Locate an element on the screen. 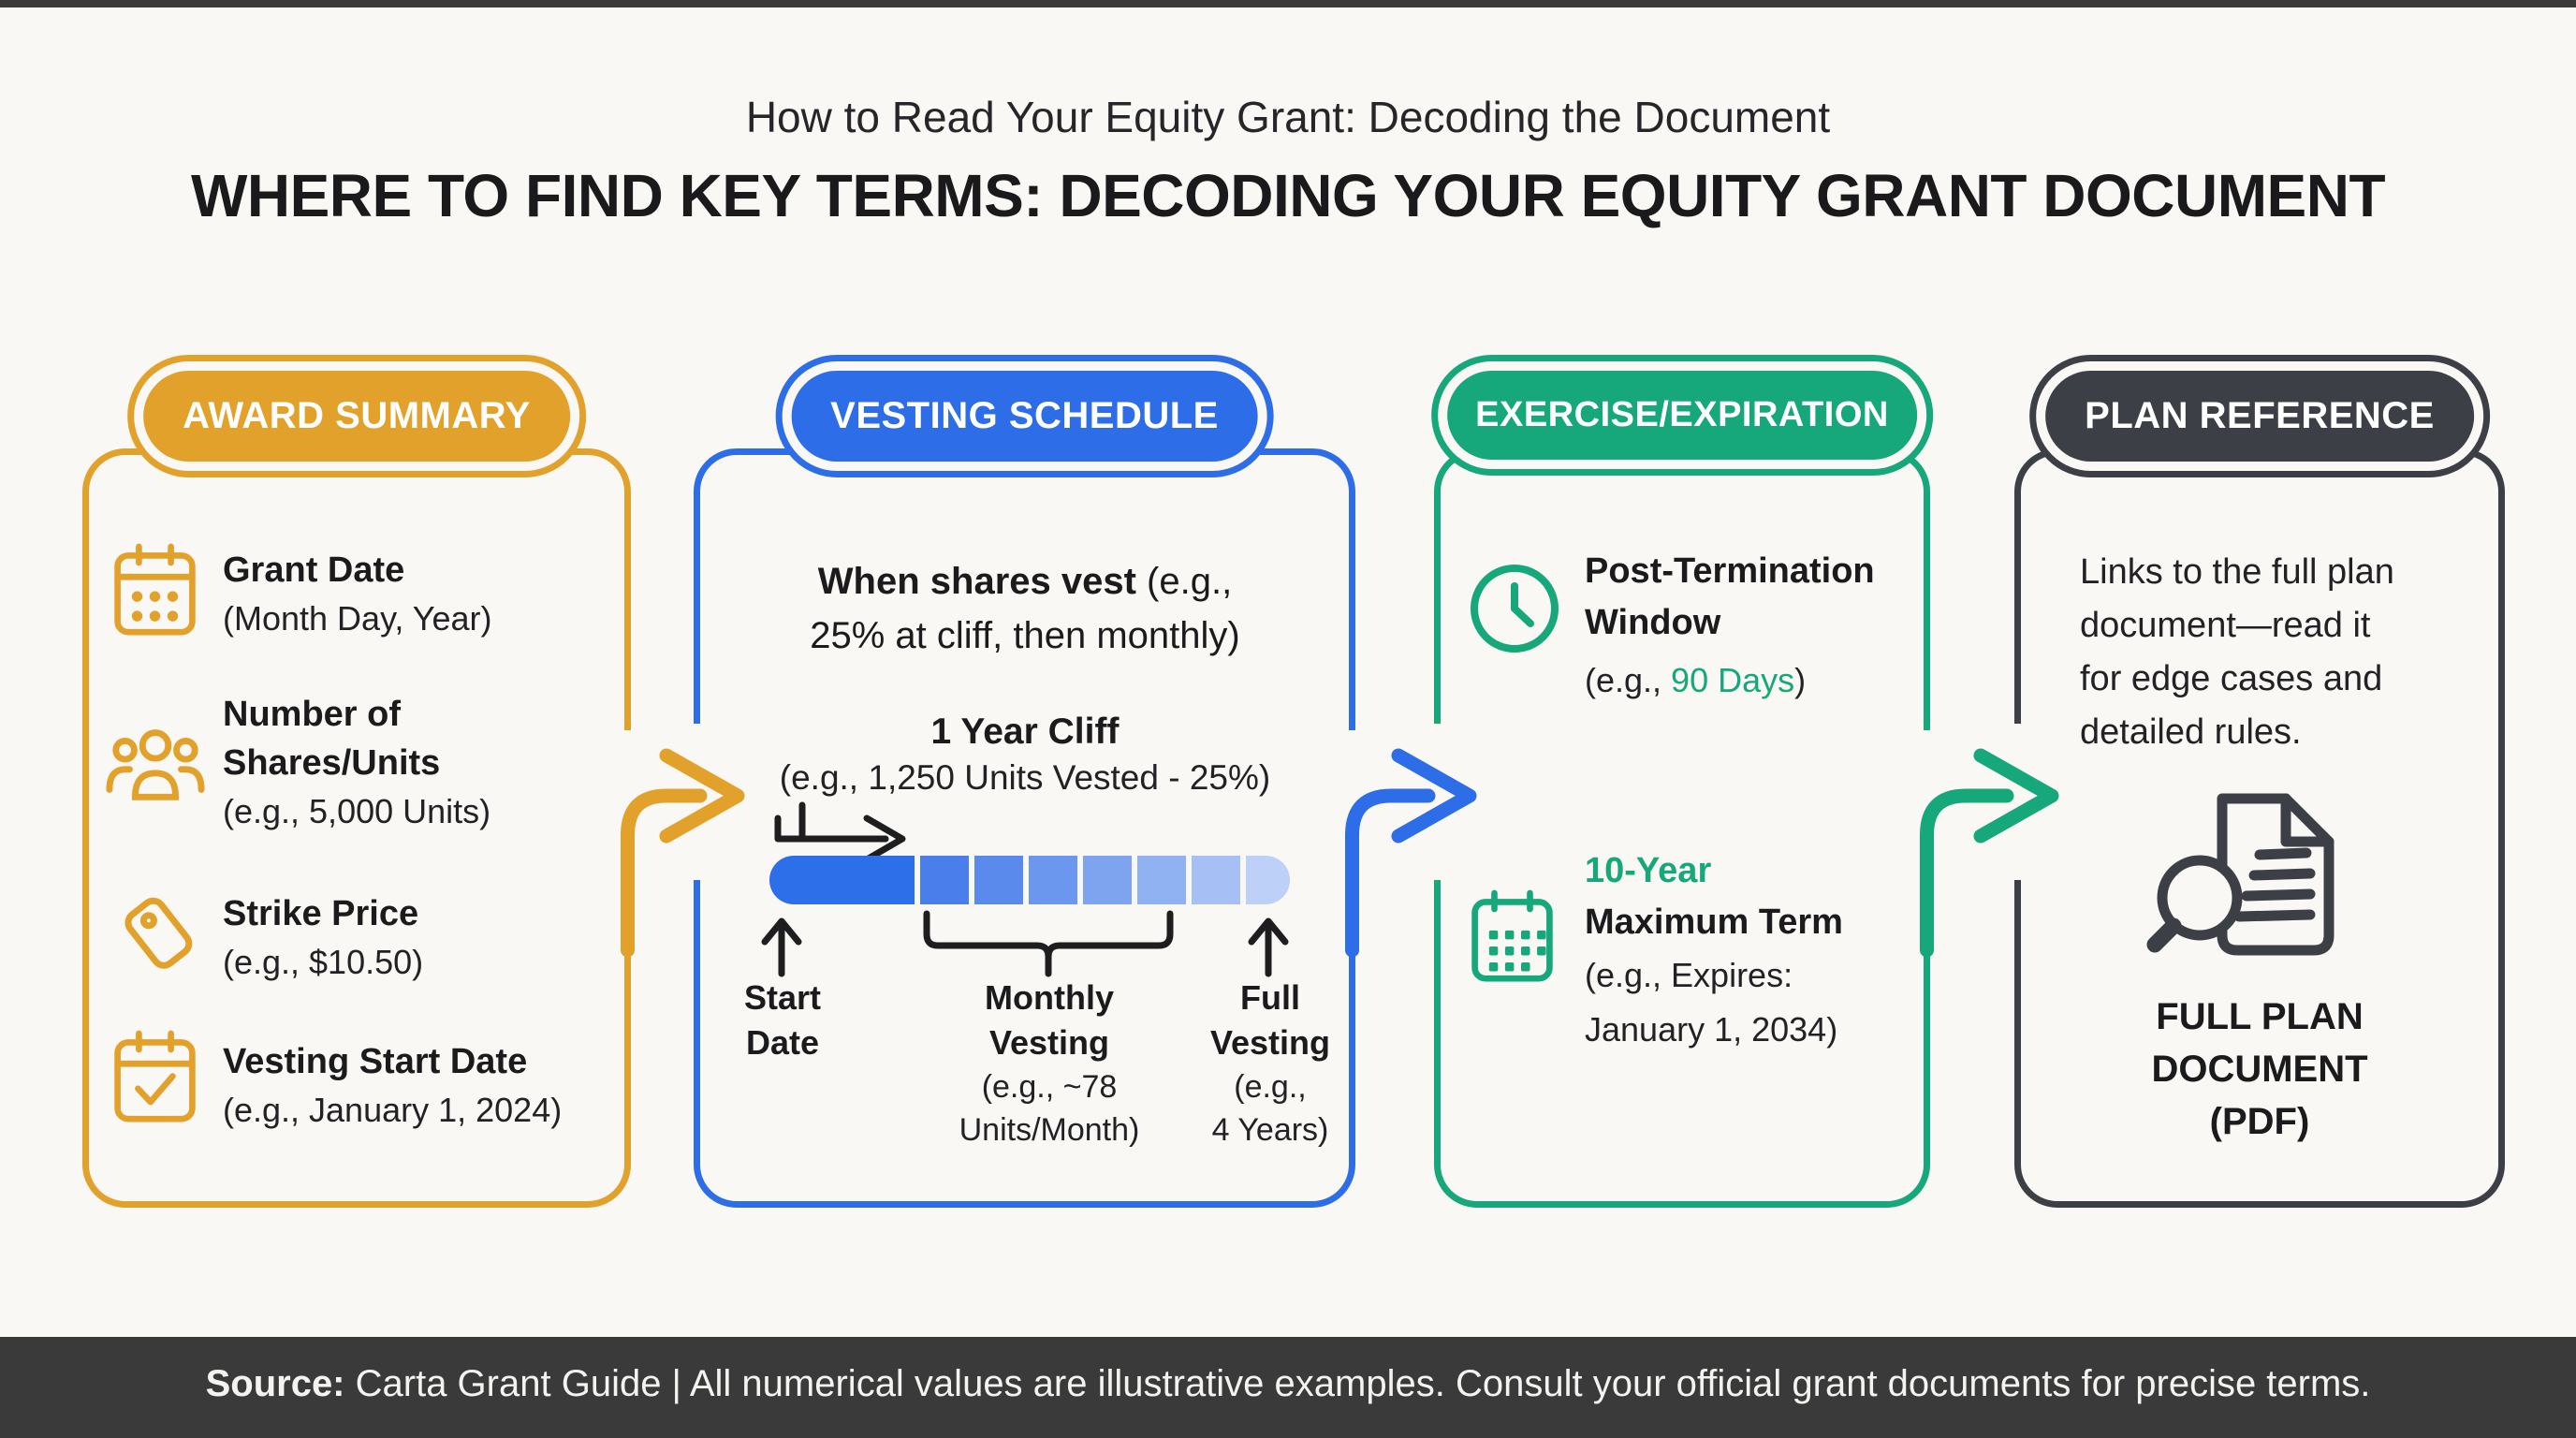 Image resolution: width=2576 pixels, height=1438 pixels. vesting-schedule-badge: VESTING SCHEDULE is located at coordinates (1024, 416).